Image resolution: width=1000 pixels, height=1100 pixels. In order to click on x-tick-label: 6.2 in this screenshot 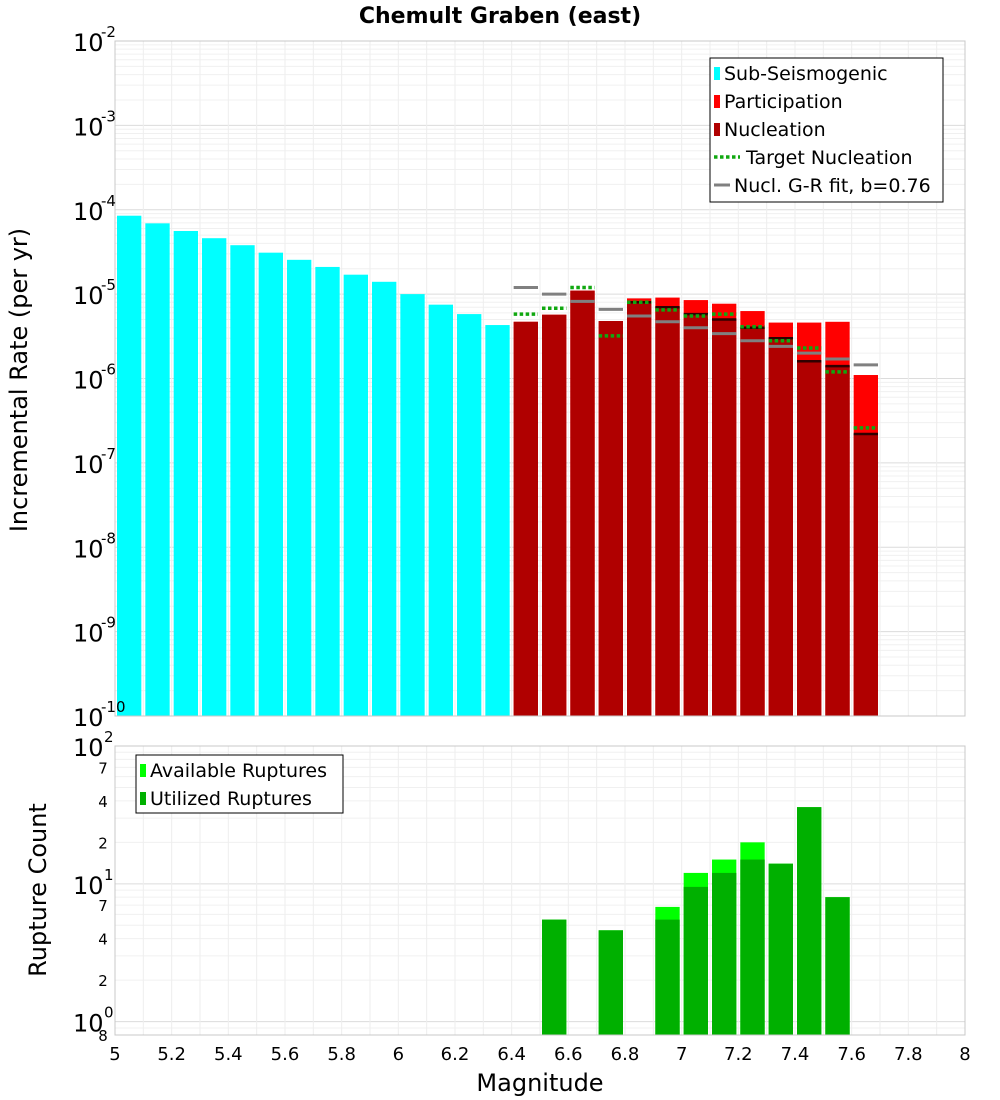, I will do `click(455, 1054)`.